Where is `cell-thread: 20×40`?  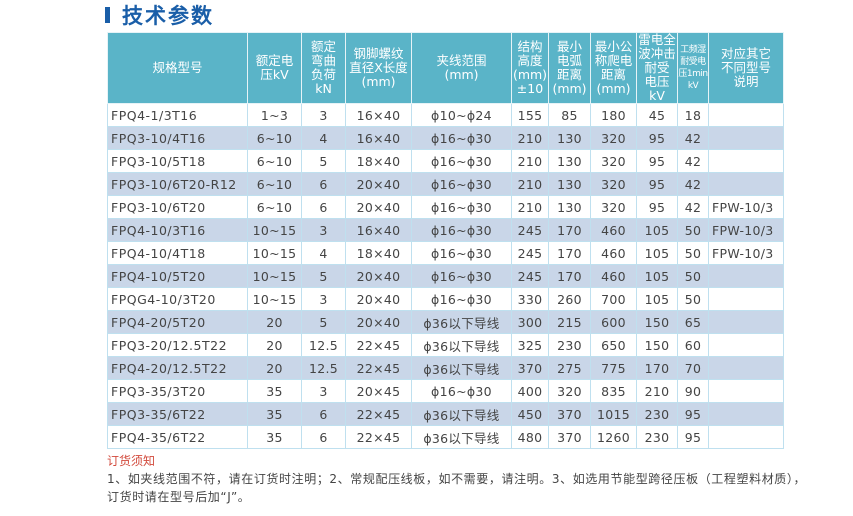
cell-thread: 20×40 is located at coordinates (378, 299).